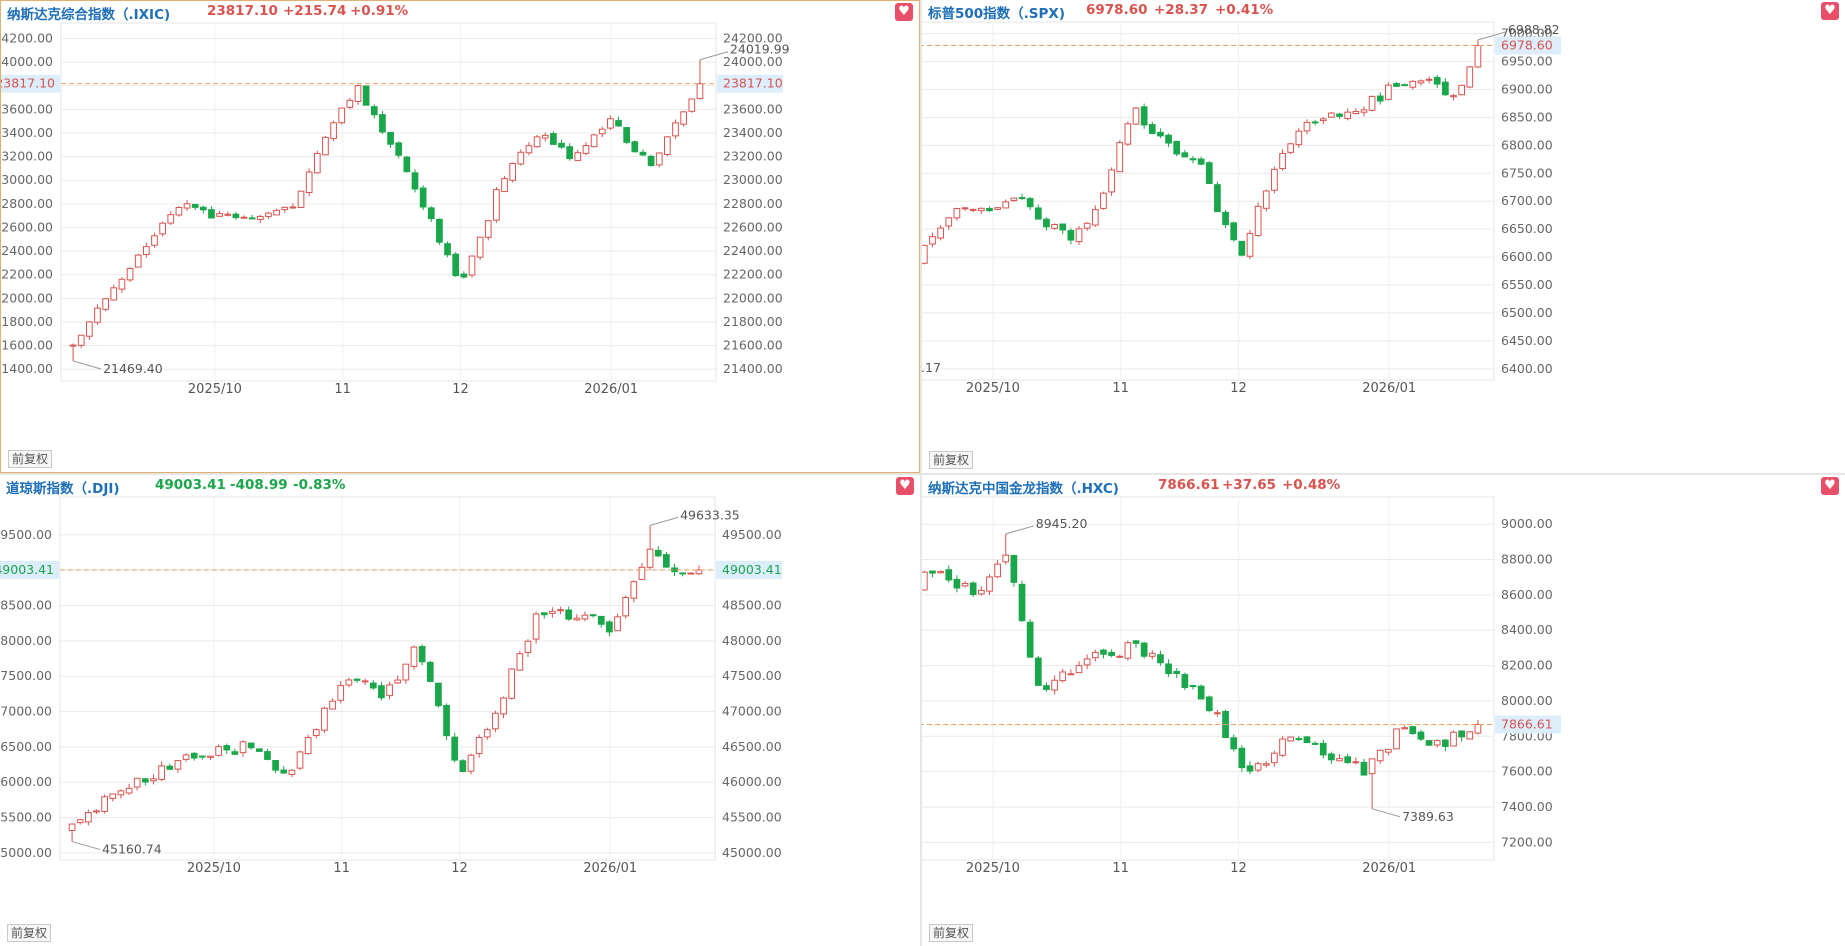  Describe the element at coordinates (1527, 88) in the screenshot. I see `y-tick-label-right: 6900.00` at that location.